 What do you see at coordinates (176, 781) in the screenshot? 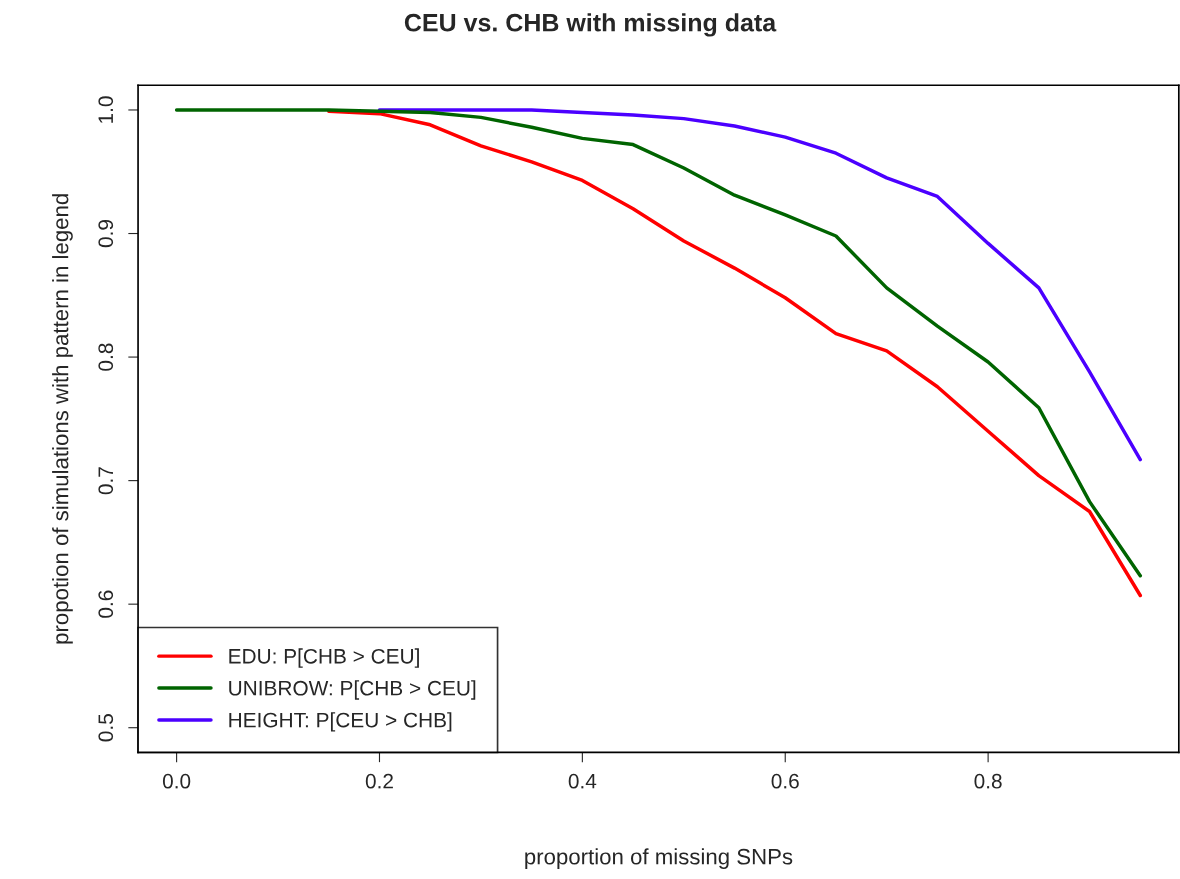
I see `x-tick-label: 0.0` at bounding box center [176, 781].